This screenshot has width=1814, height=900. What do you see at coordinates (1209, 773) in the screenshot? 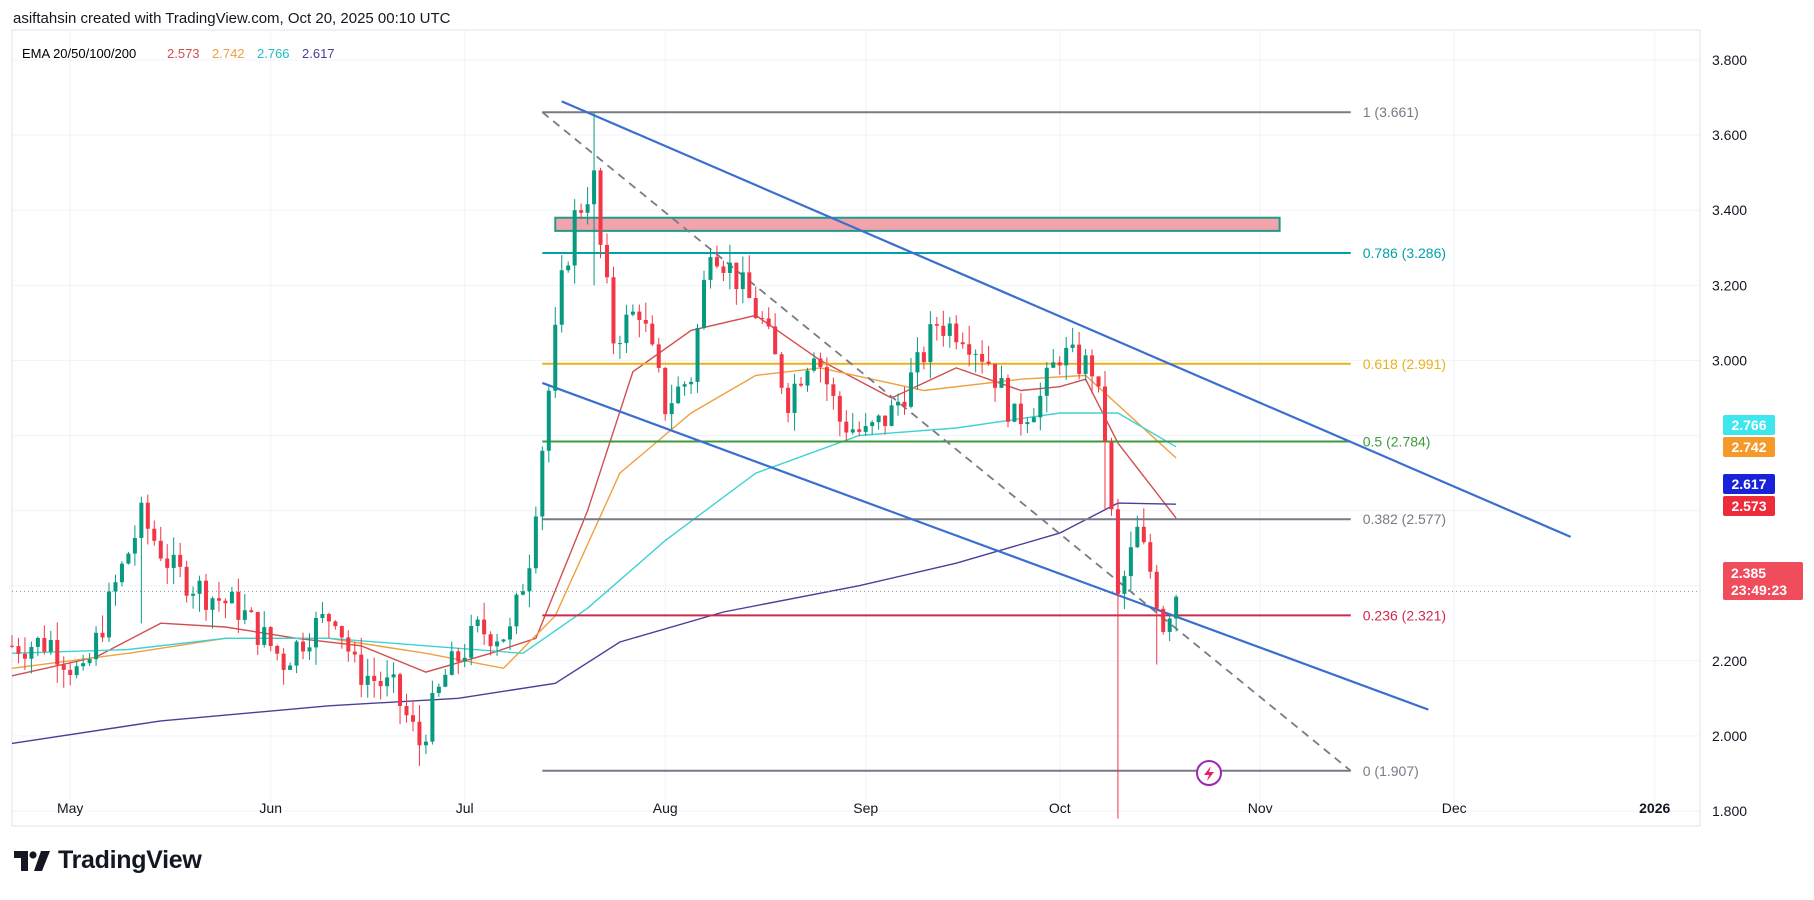
I see `lightning-icon` at bounding box center [1209, 773].